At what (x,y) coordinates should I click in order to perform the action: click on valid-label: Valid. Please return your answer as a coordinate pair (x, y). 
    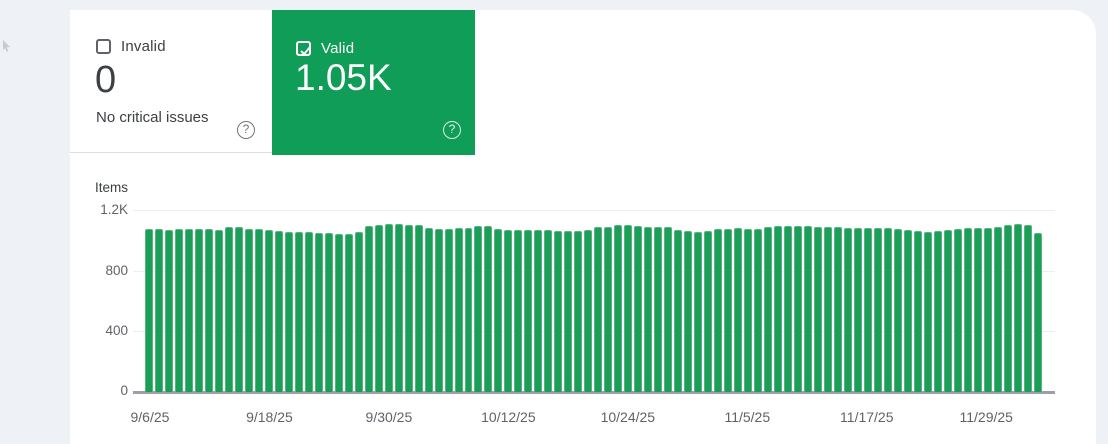
    Looking at the image, I should click on (338, 48).